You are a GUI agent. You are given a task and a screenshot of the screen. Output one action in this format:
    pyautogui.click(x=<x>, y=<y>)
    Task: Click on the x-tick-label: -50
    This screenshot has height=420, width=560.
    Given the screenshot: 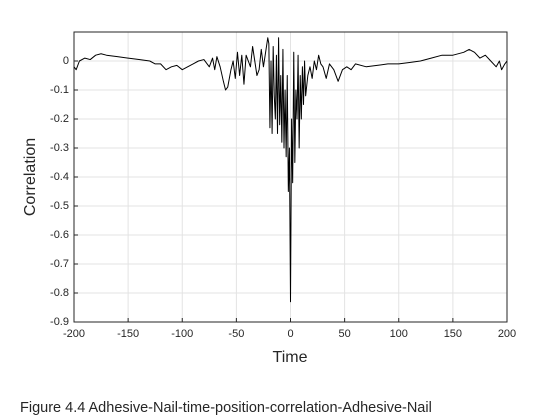 What is the action you would take?
    pyautogui.click(x=236, y=334)
    